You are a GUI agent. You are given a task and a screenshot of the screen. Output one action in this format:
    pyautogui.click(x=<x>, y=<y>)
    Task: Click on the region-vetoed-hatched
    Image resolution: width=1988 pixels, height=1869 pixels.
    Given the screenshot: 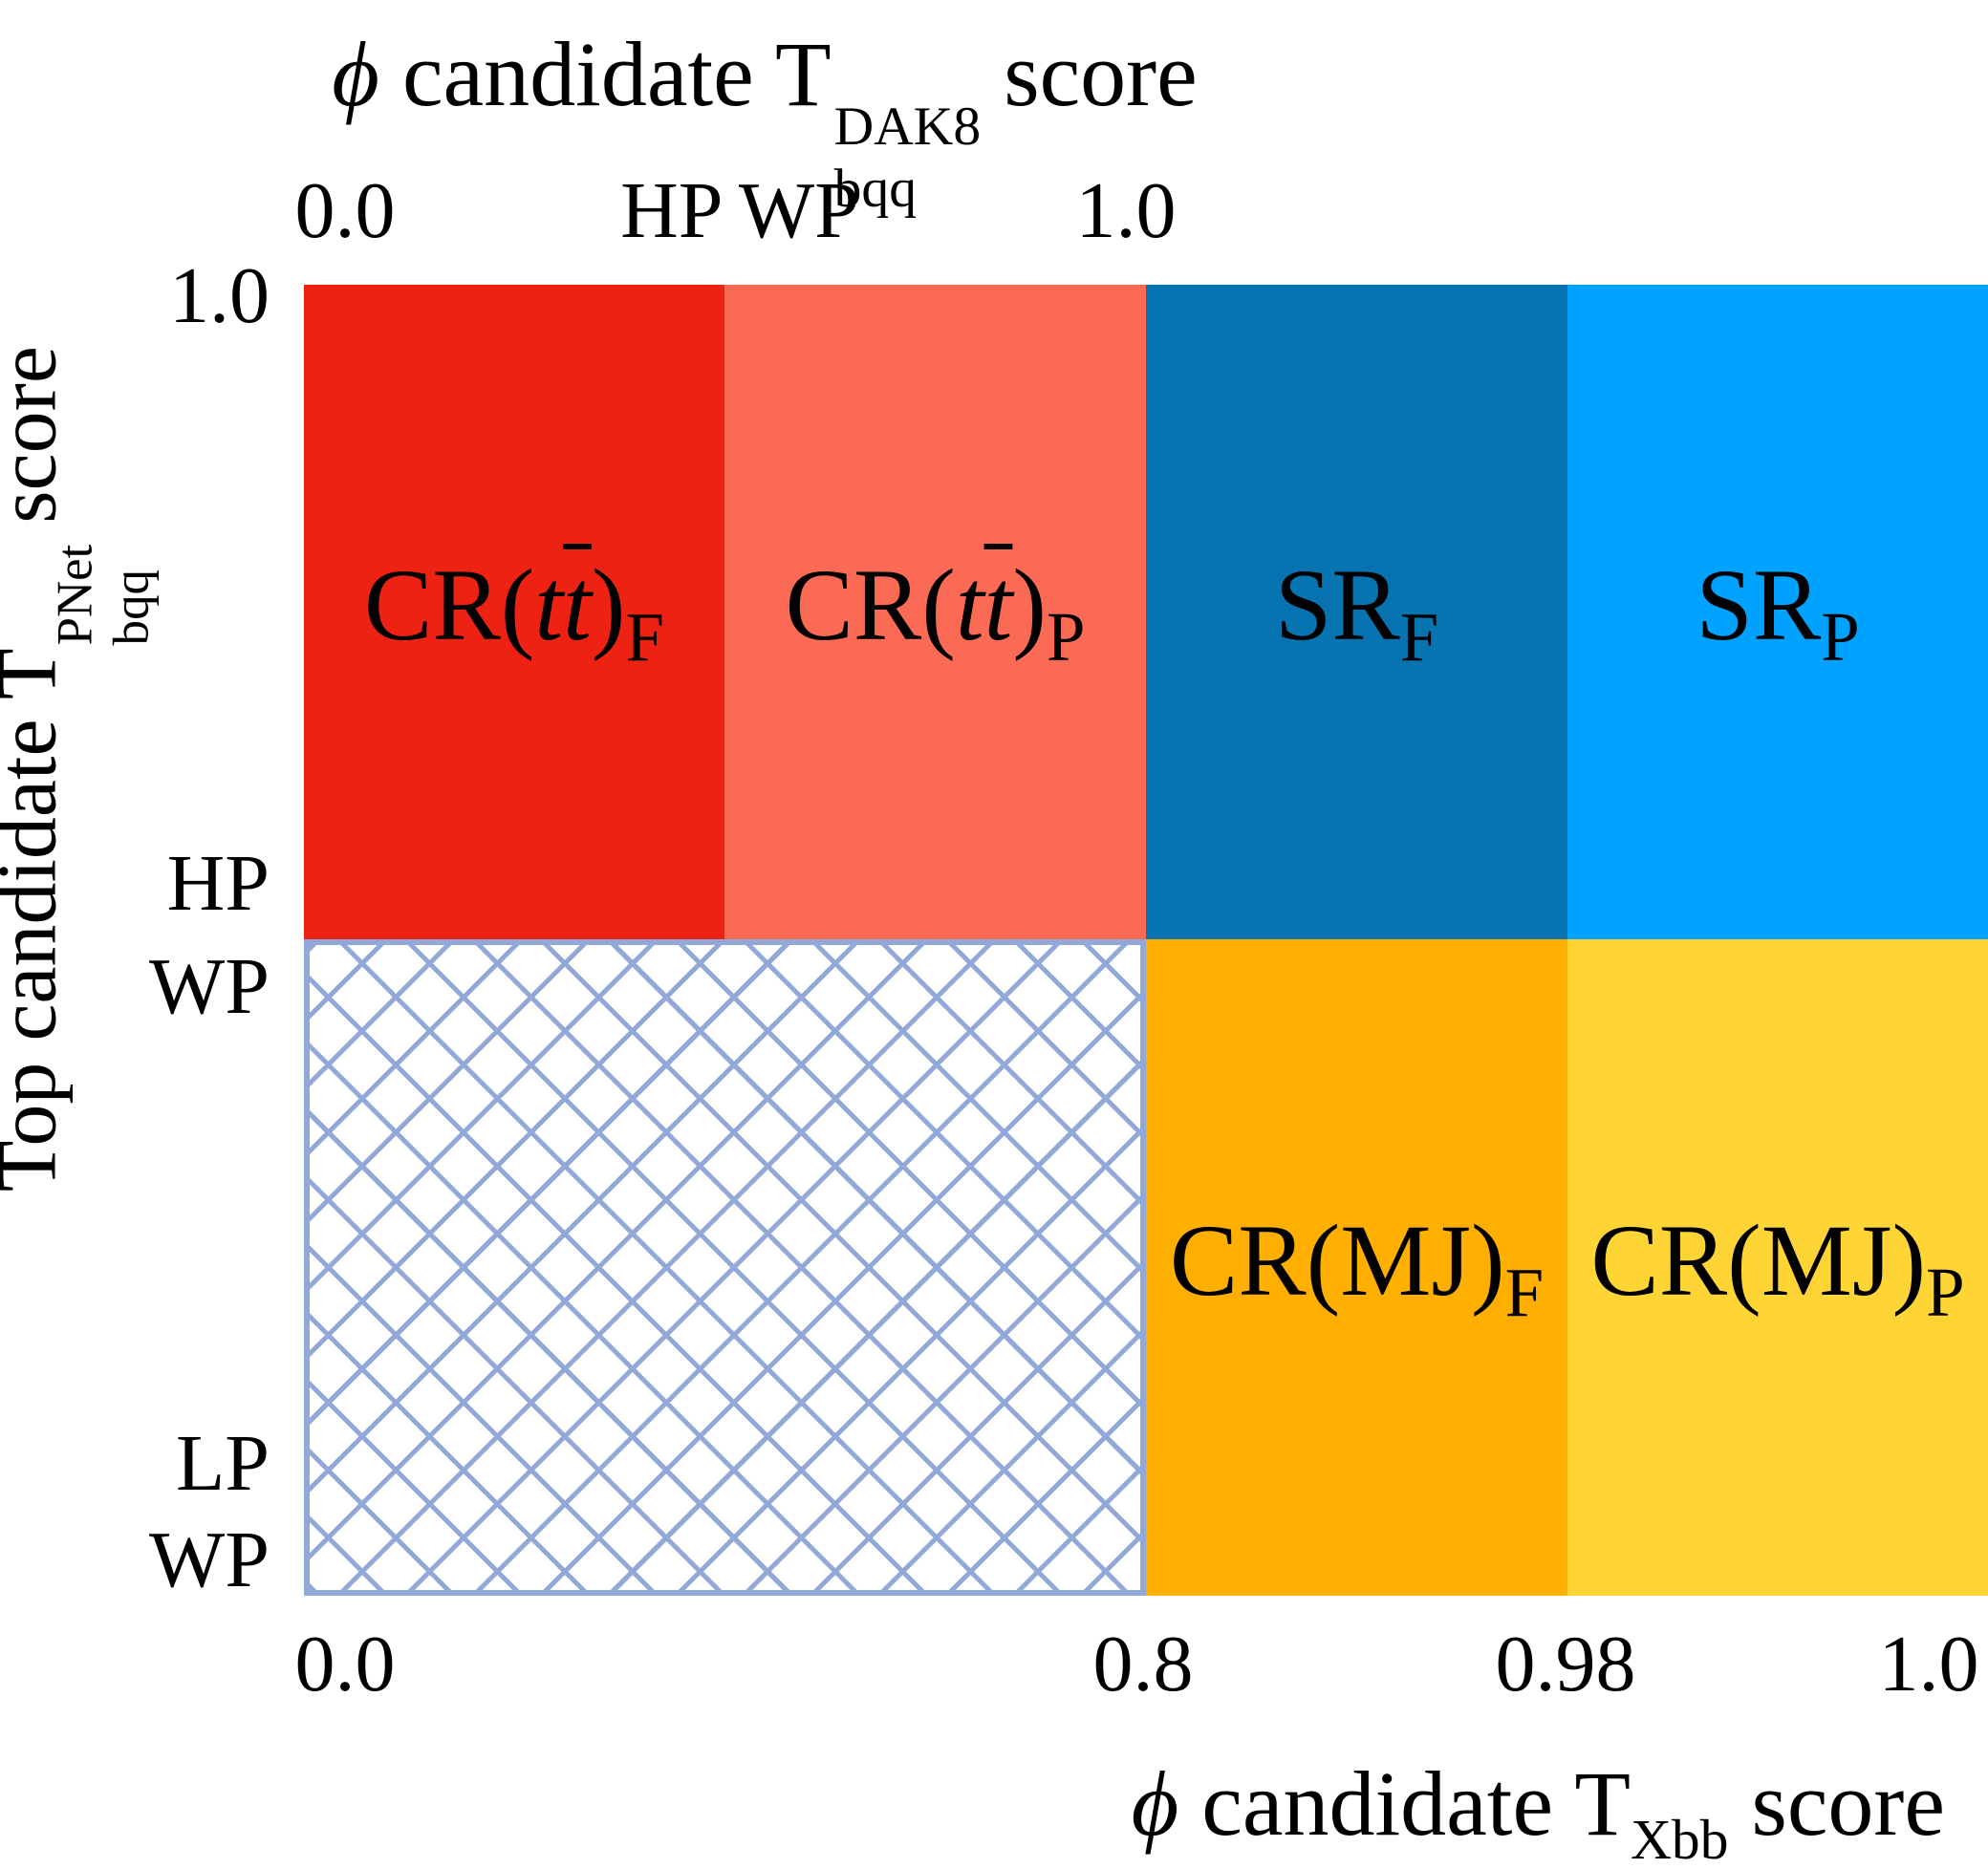 What is the action you would take?
    pyautogui.click(x=725, y=1267)
    